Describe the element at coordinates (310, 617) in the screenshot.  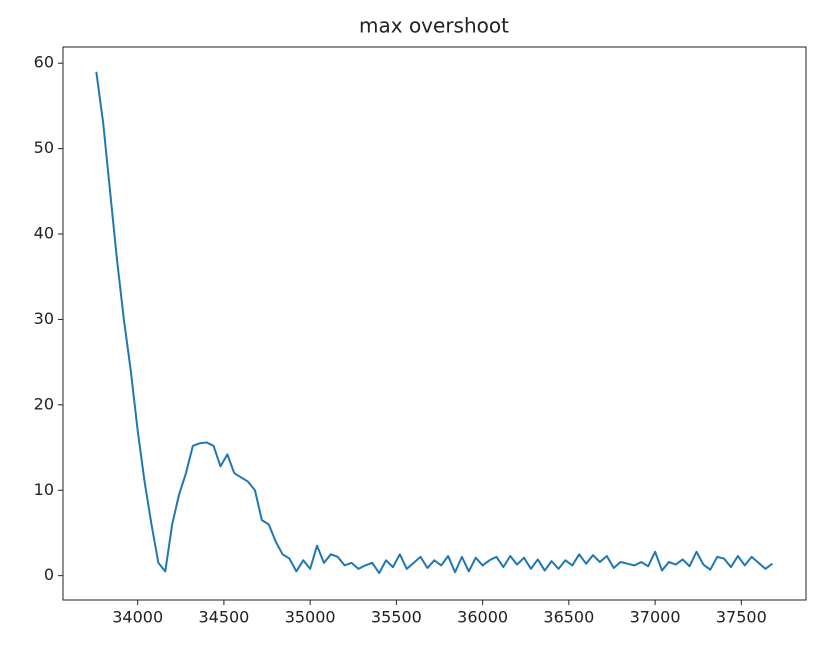
I see `x-tick-label: 35000` at that location.